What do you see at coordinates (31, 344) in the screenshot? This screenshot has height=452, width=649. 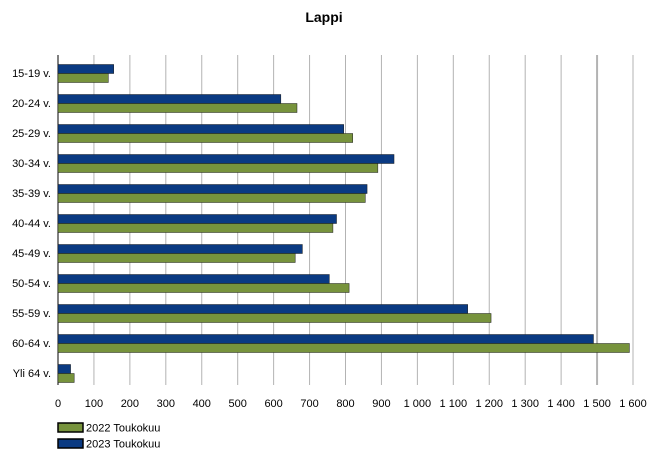 I see `y-tick-label: 60-64 v.` at bounding box center [31, 344].